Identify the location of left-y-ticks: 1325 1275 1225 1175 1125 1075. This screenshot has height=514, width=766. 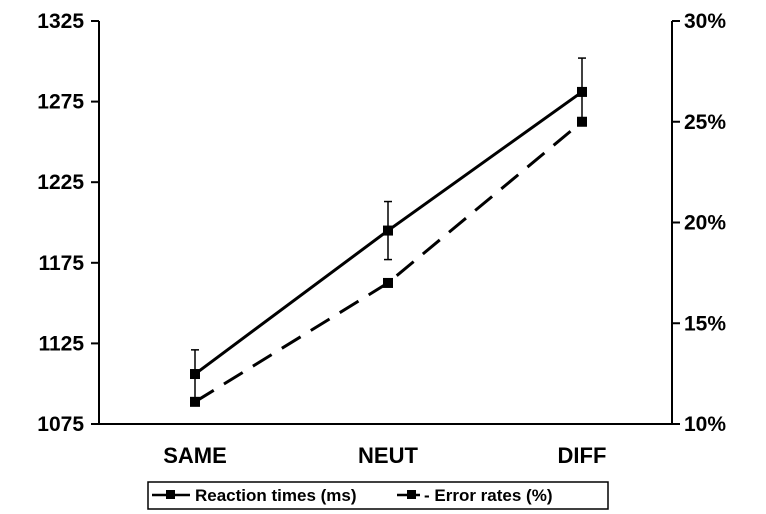
(68, 223).